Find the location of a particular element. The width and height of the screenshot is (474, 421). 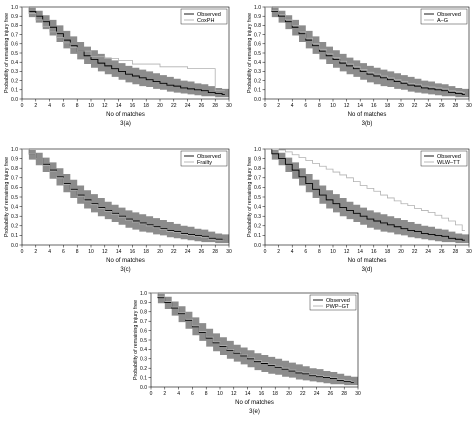

y-tick-label: 0.6 is located at coordinates (14, 188).